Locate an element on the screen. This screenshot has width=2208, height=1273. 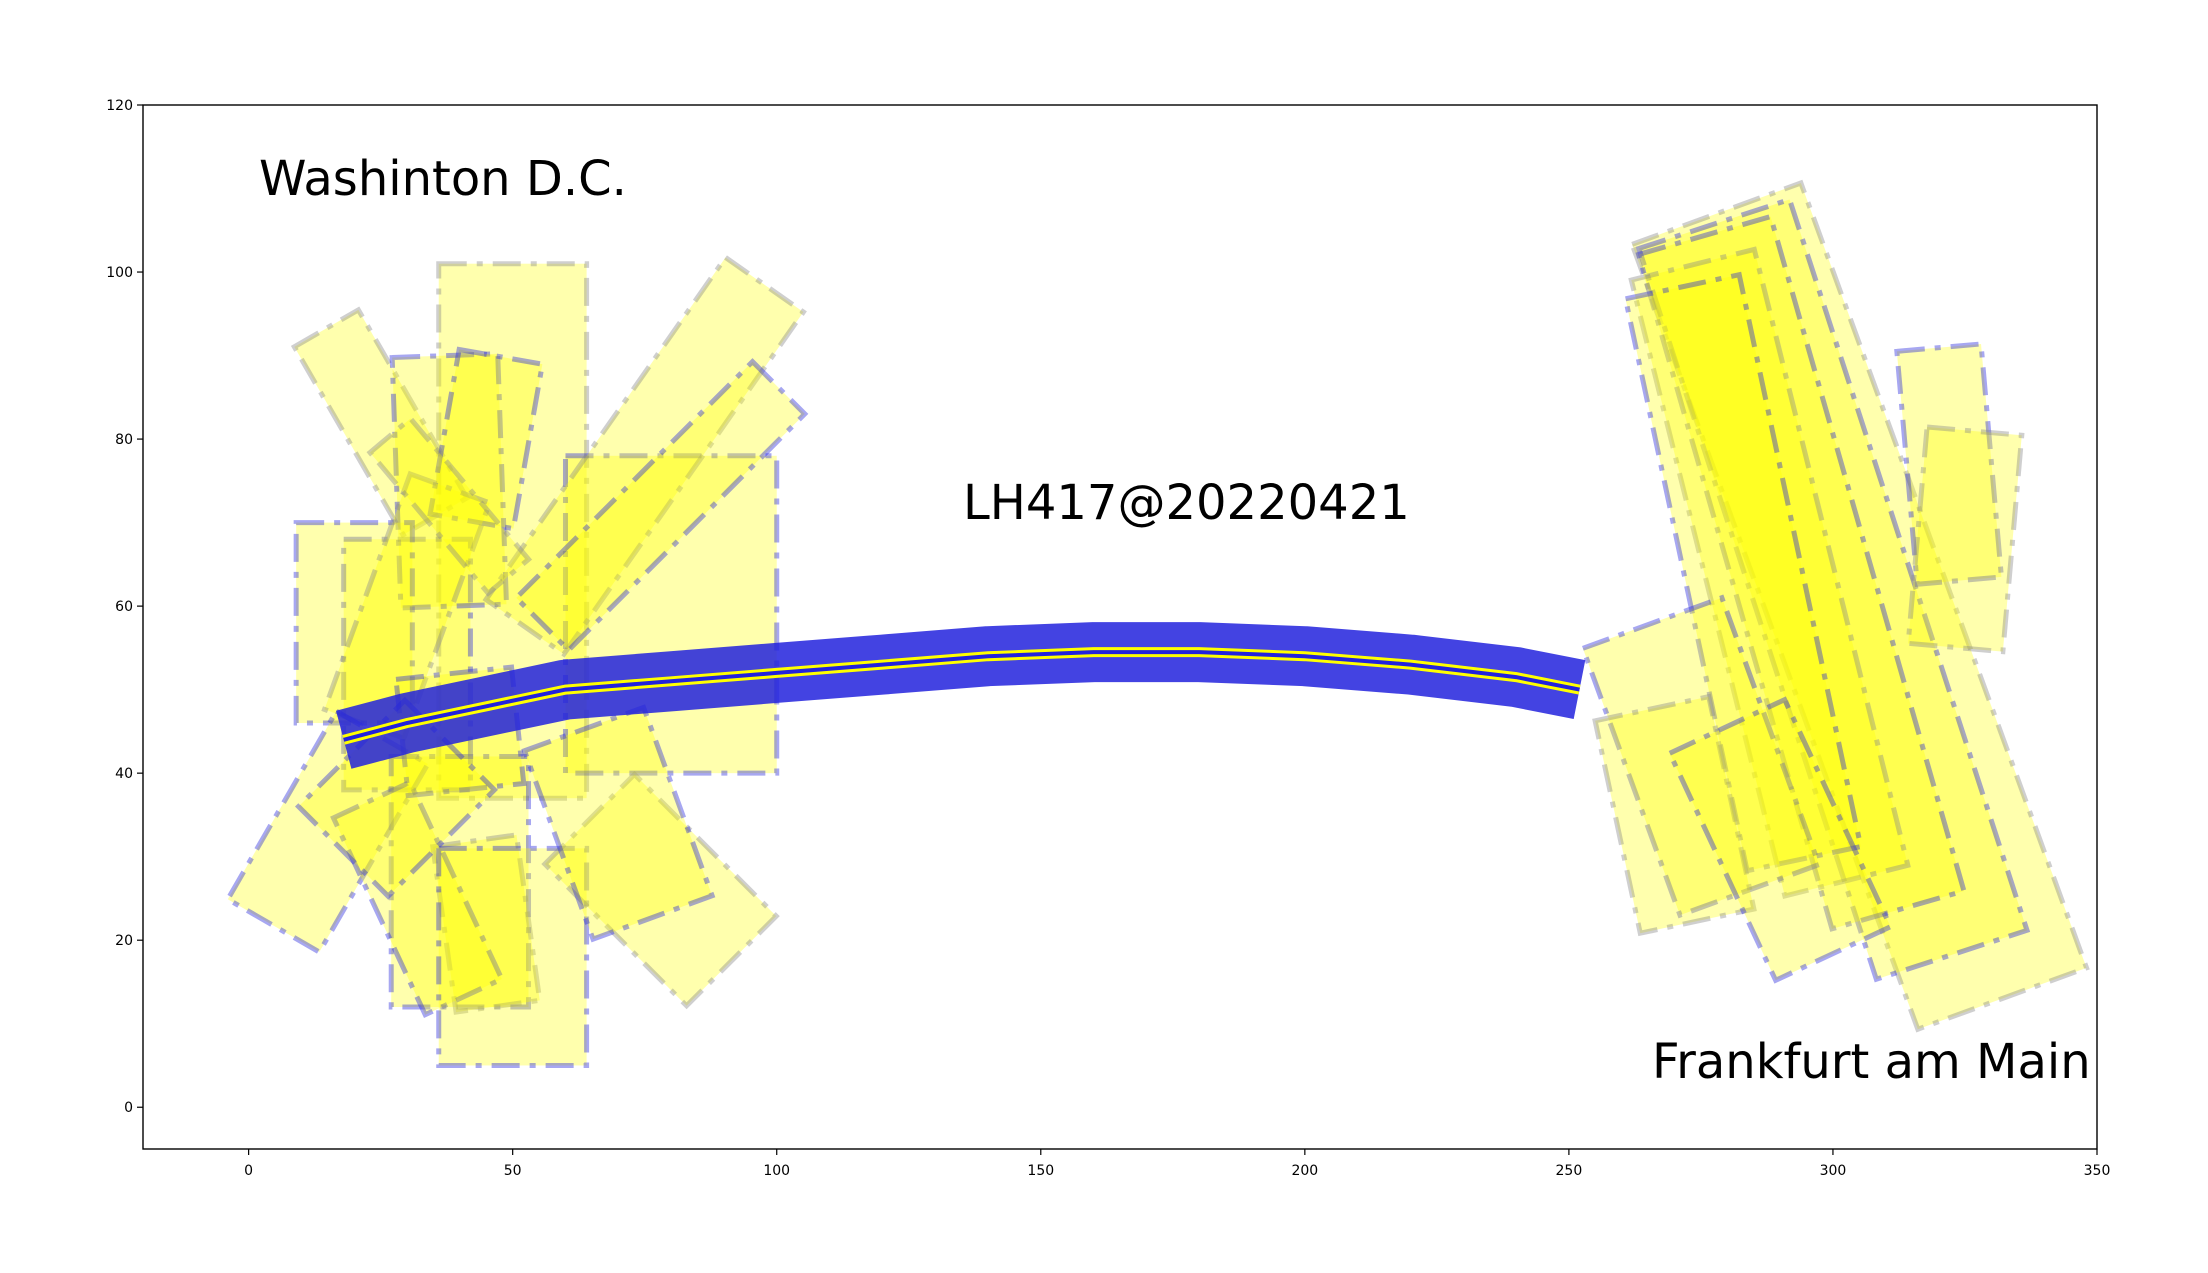
x-tick-label: 250 is located at coordinates (1569, 1171).